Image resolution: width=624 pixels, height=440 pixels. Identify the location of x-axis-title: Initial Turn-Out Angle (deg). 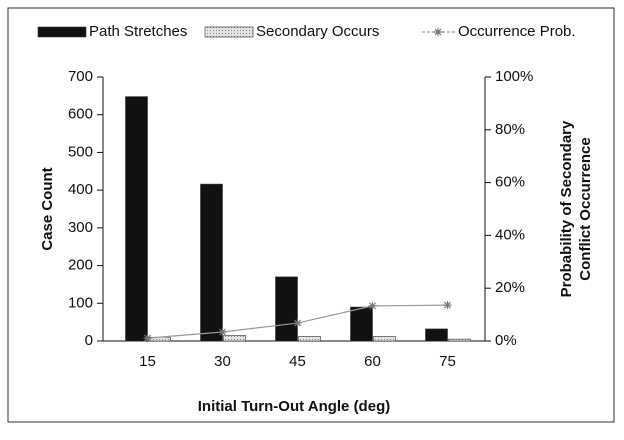
(294, 406).